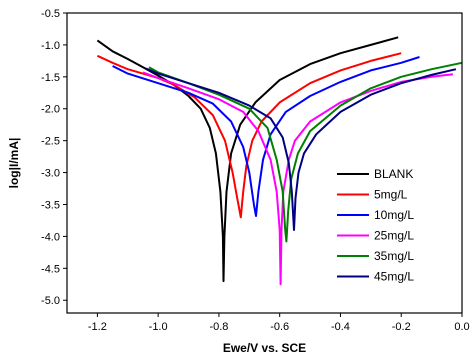 This screenshot has width=472, height=358. I want to click on x-tick-label: -1.2, so click(97, 327).